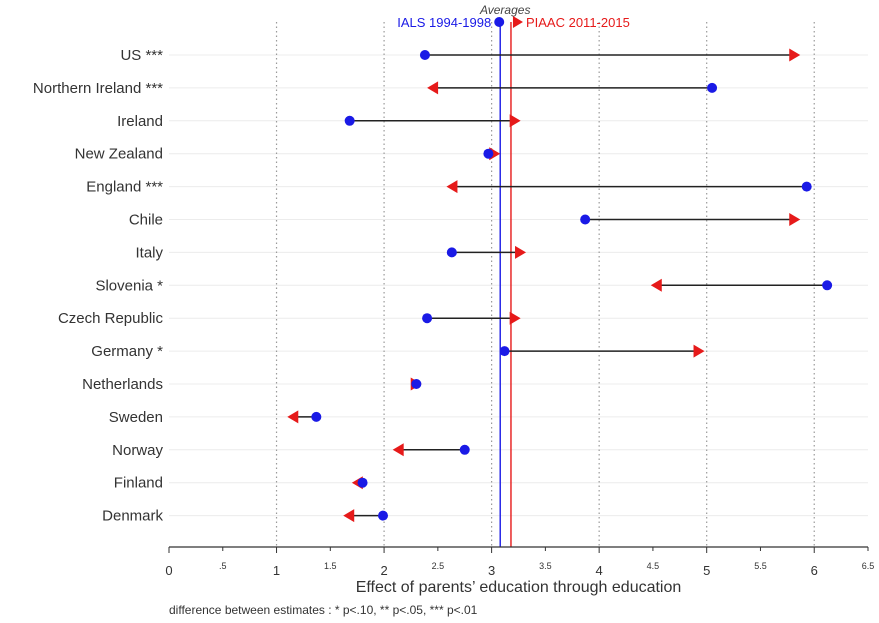 The image size is (879, 623). I want to click on piaac-legend-marker, so click(517, 22).